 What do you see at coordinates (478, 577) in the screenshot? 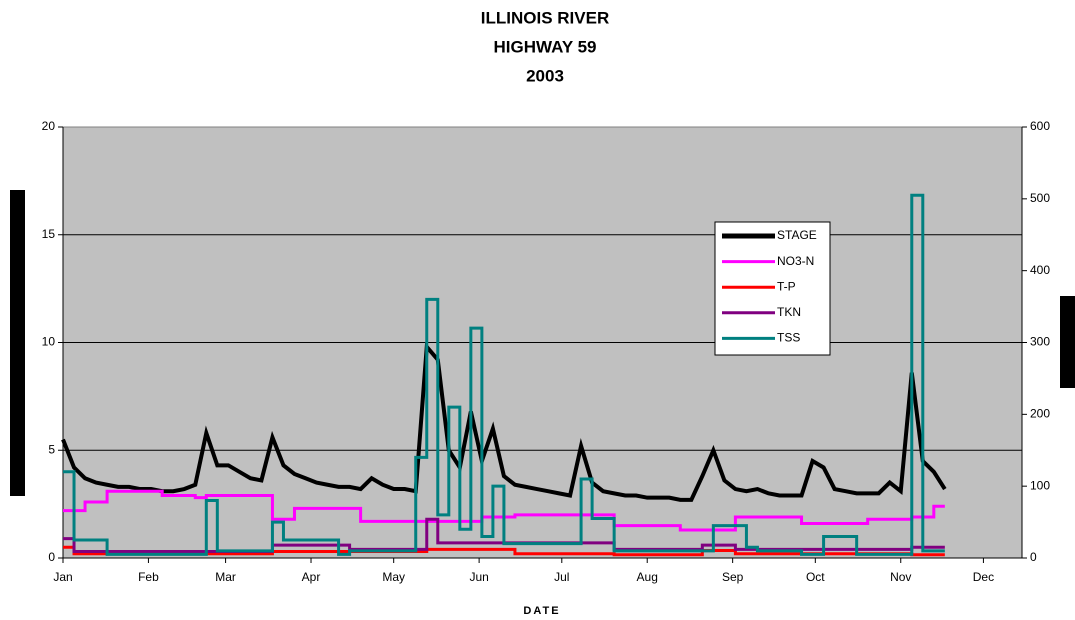
I see `x-tick-label: Jun` at bounding box center [478, 577].